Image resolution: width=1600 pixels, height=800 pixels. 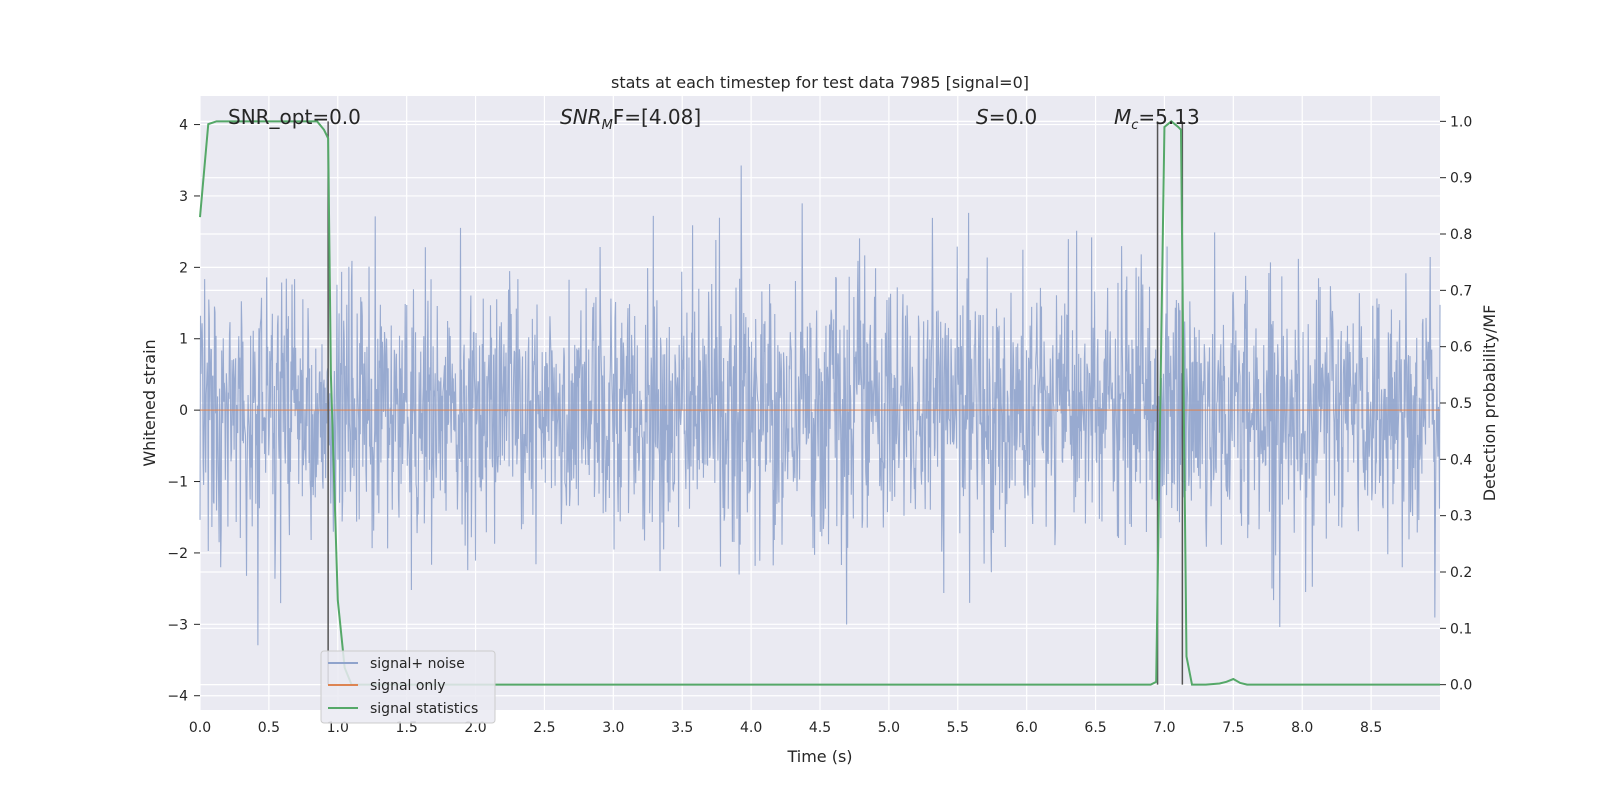 I want to click on x-tick-label: 3.0, so click(x=613, y=728).